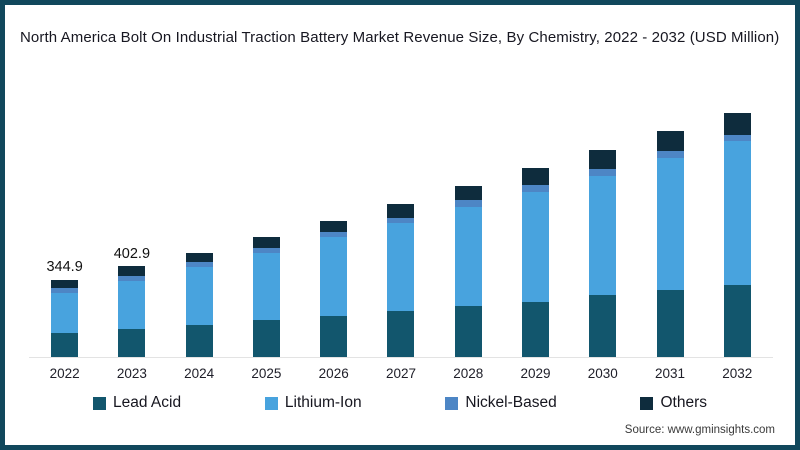 The image size is (800, 450). Describe the element at coordinates (647, 403) in the screenshot. I see `legend-swatch-others` at that location.